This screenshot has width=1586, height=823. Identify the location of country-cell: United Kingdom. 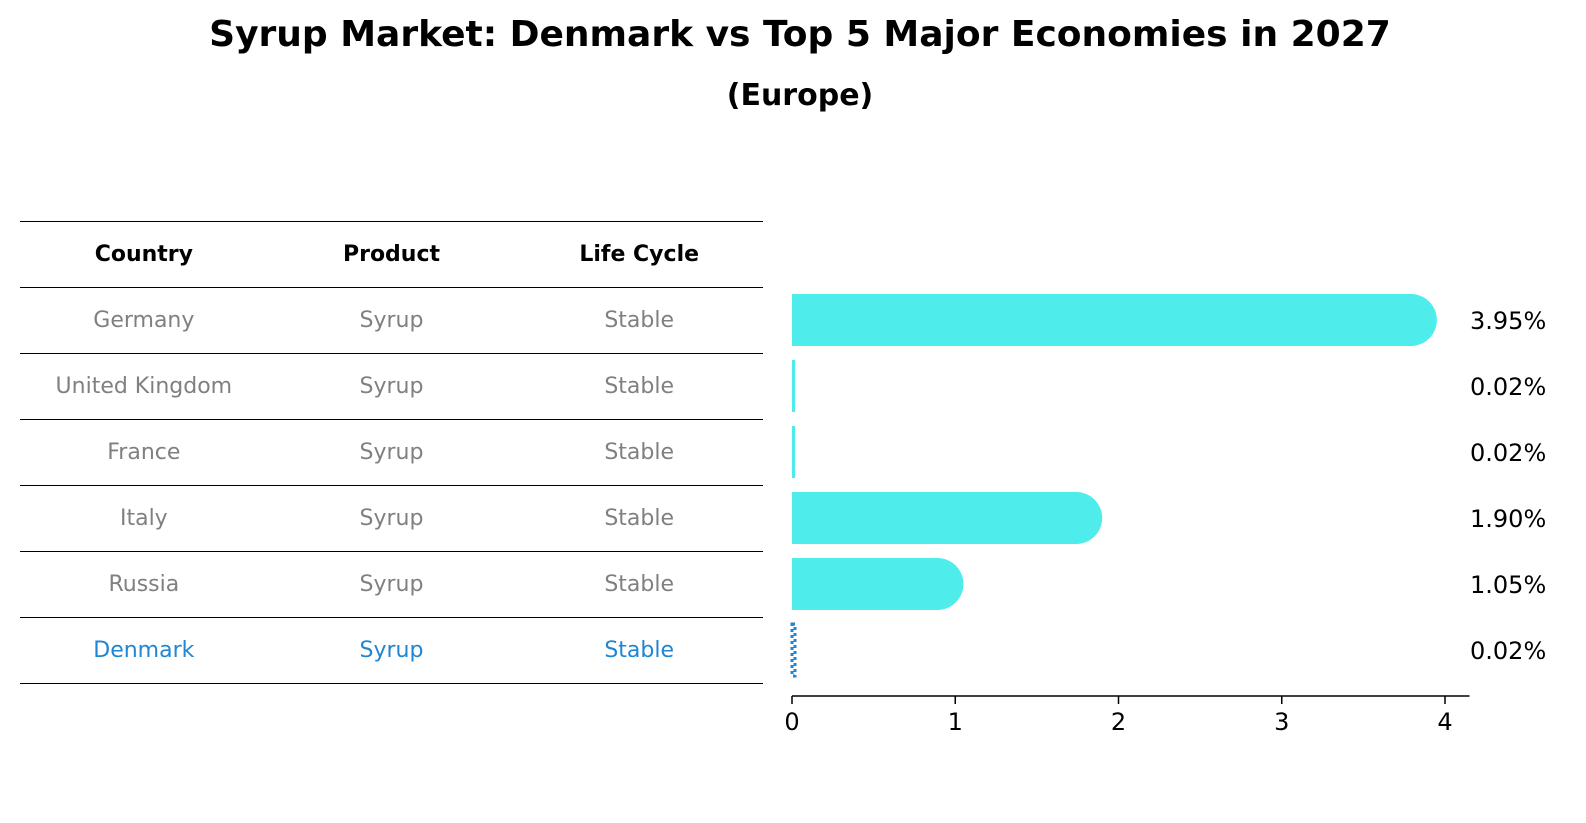
(144, 386).